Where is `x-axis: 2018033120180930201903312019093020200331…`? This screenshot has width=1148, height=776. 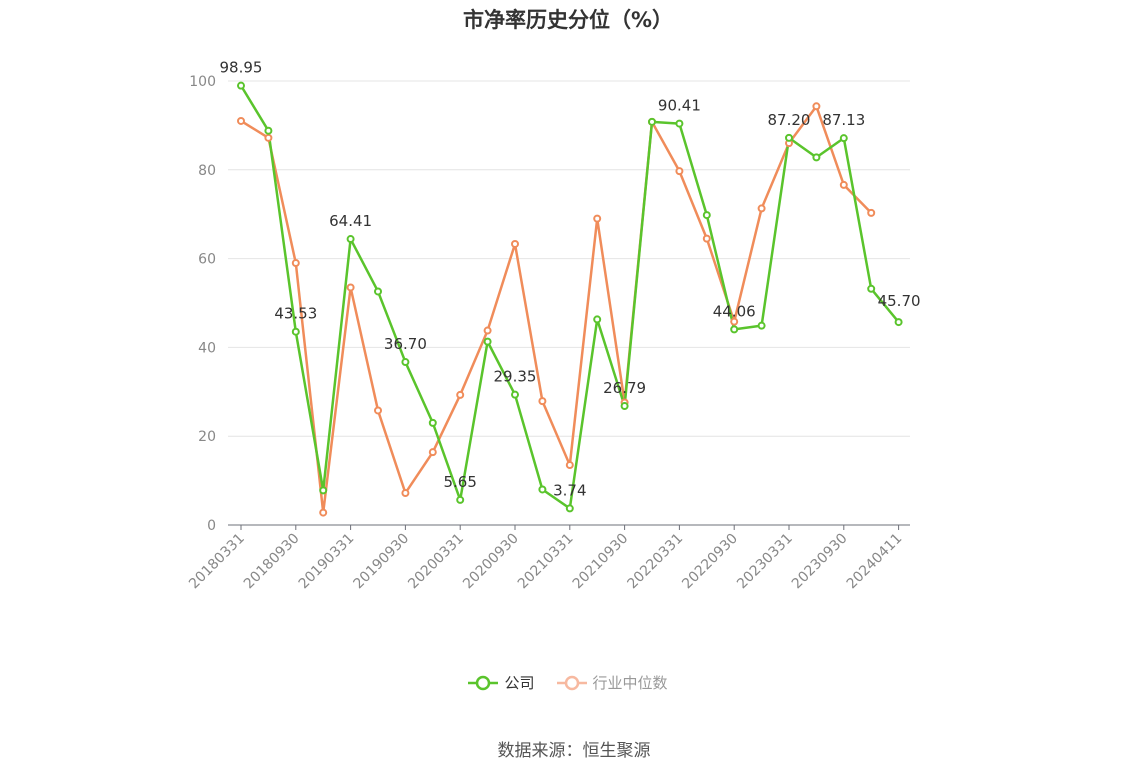
x-axis: 2018033120180930201903312019093020200331… is located at coordinates (548, 558).